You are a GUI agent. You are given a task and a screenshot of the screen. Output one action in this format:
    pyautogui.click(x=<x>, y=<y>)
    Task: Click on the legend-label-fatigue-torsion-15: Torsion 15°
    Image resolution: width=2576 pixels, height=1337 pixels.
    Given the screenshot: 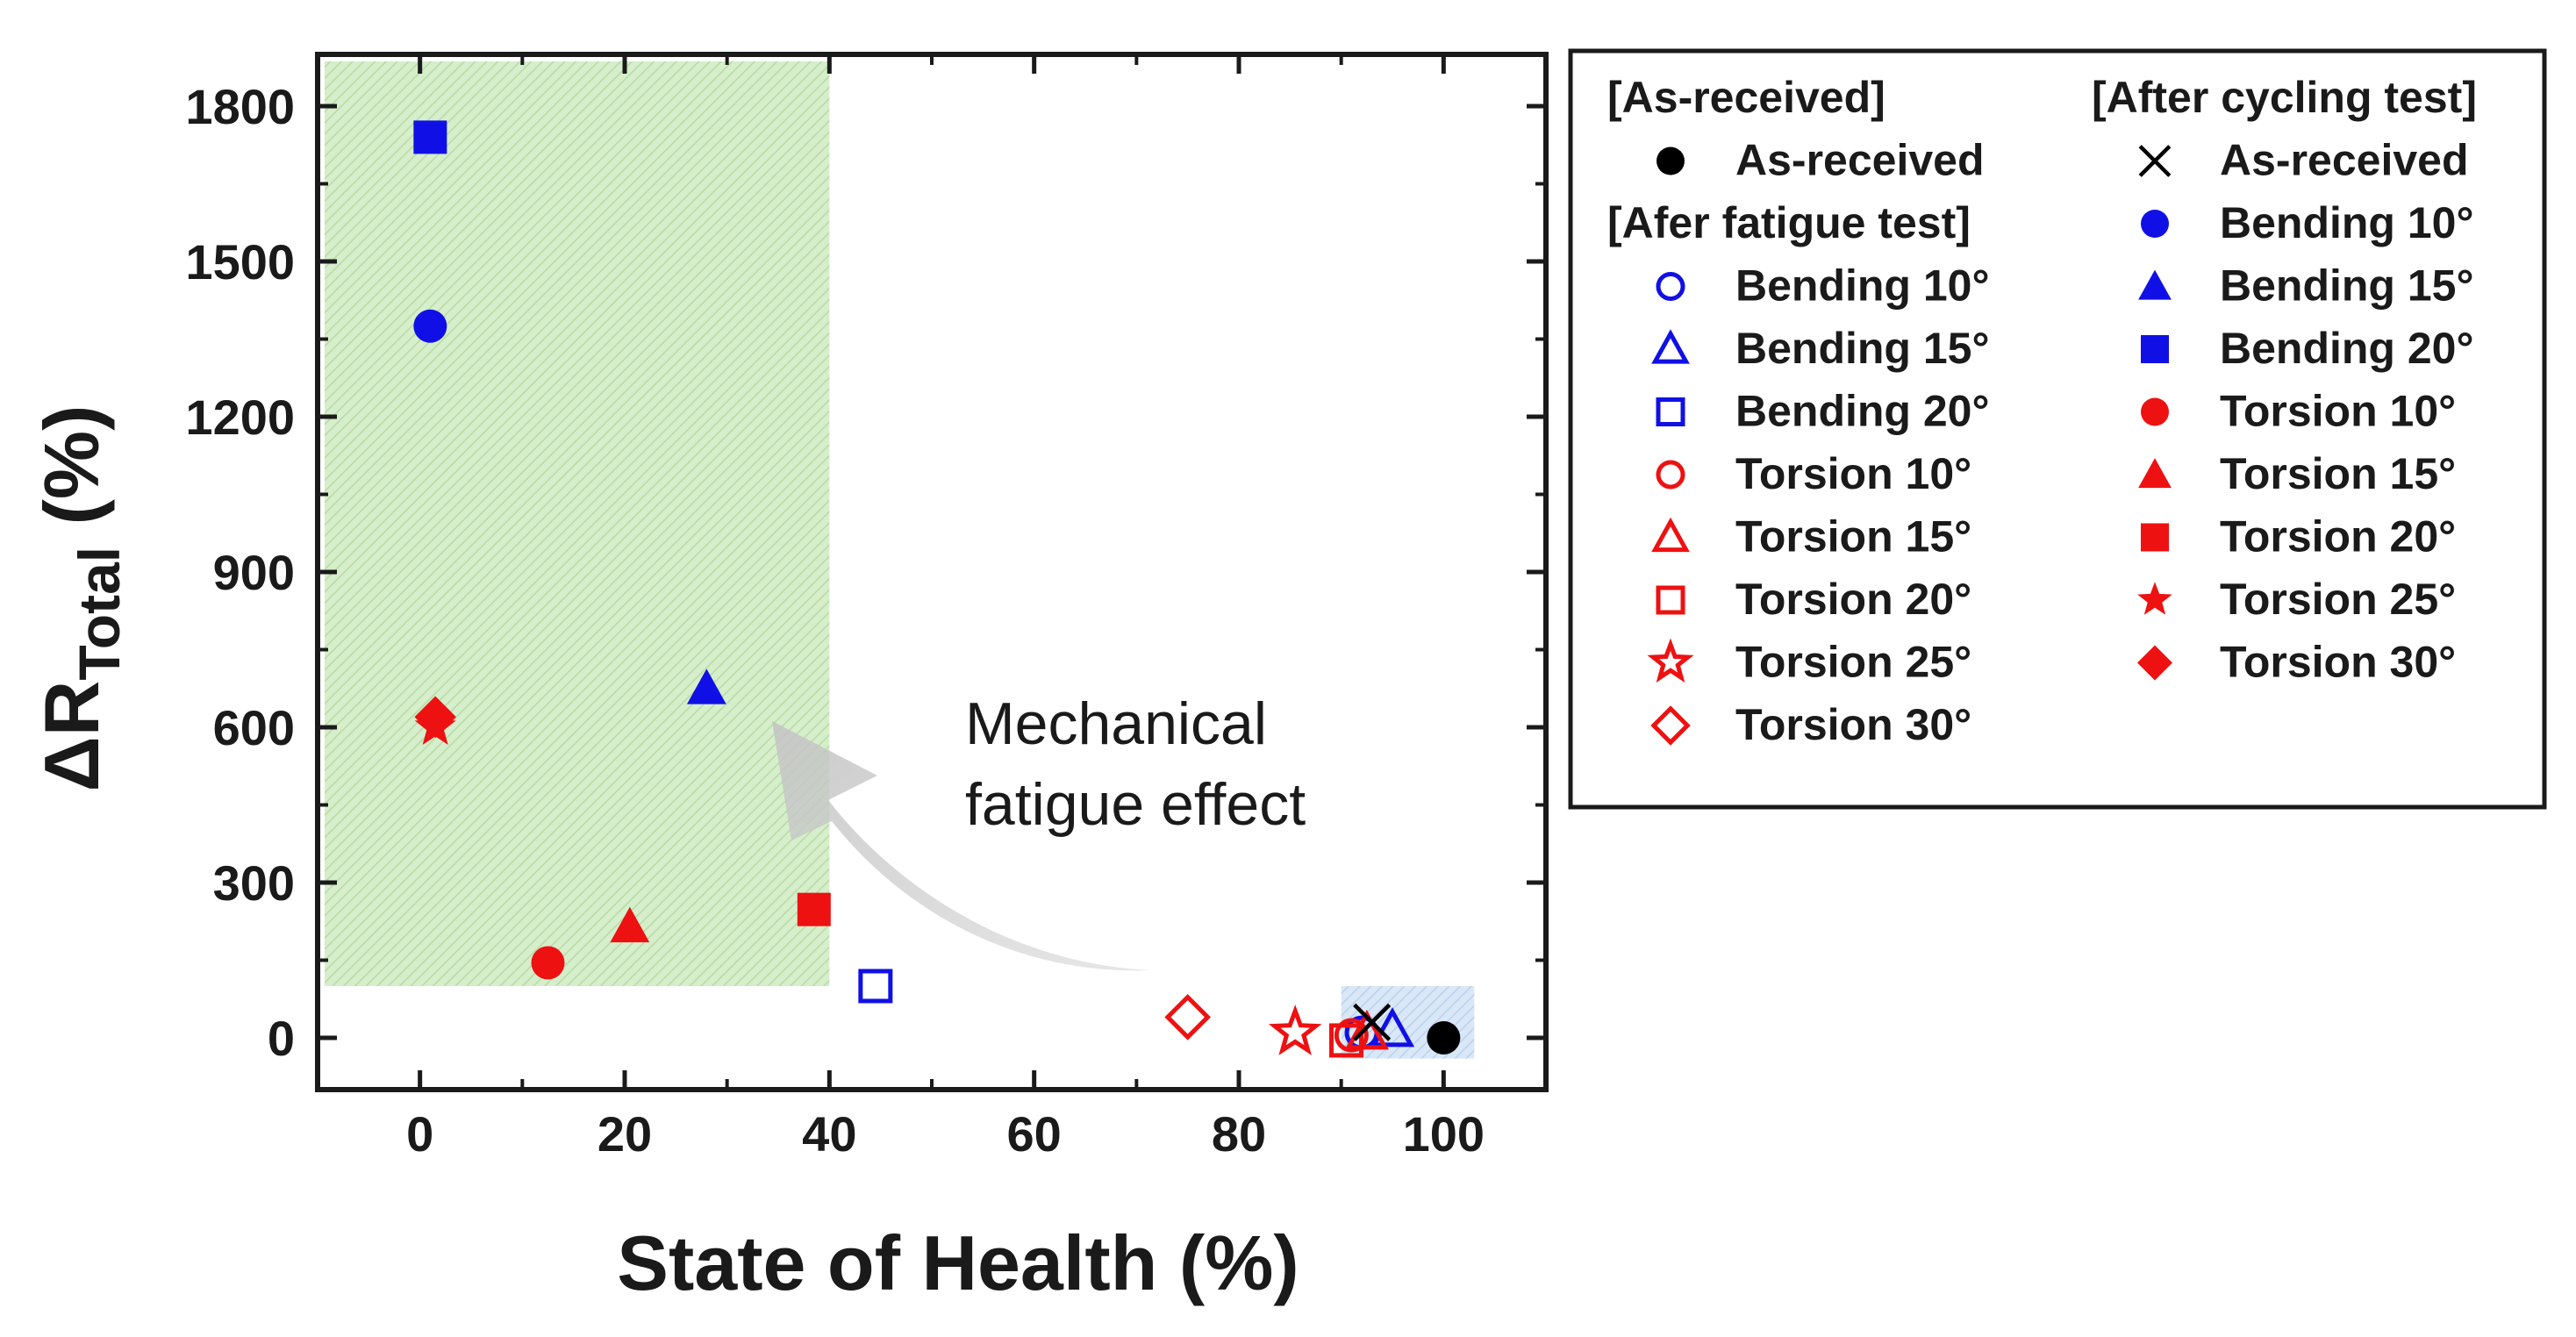 What is the action you would take?
    pyautogui.click(x=1853, y=536)
    